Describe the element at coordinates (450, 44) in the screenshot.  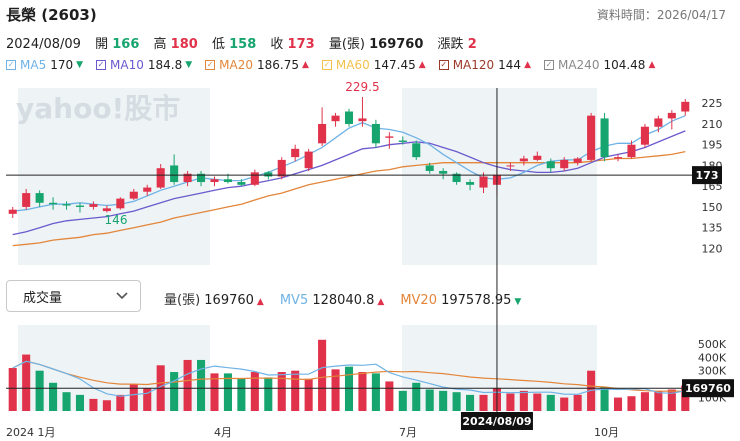
I see `quote-change-label: 漲跌` at that location.